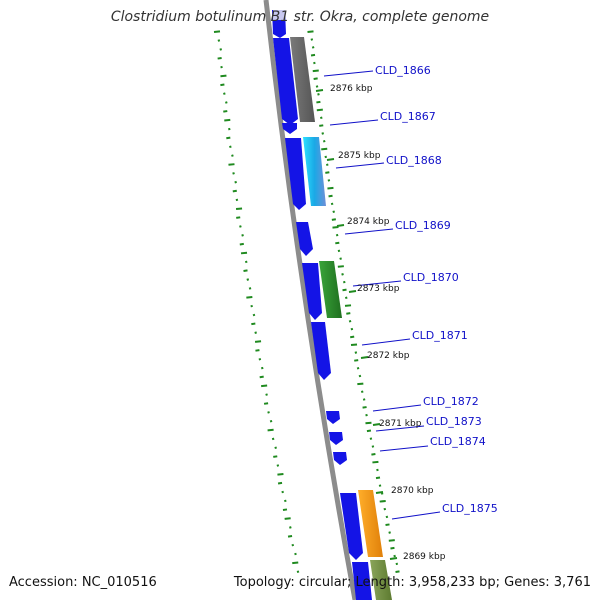 This screenshot has height=600, width=600. Describe the element at coordinates (330, 289) in the screenshot. I see `cog-feature-cld1870` at that location.